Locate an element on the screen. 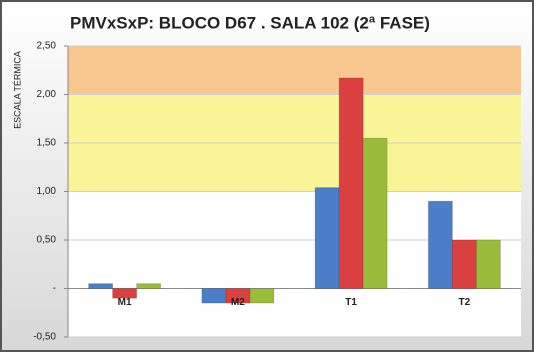  y-tick-label: -0,50 is located at coordinates (44, 337).